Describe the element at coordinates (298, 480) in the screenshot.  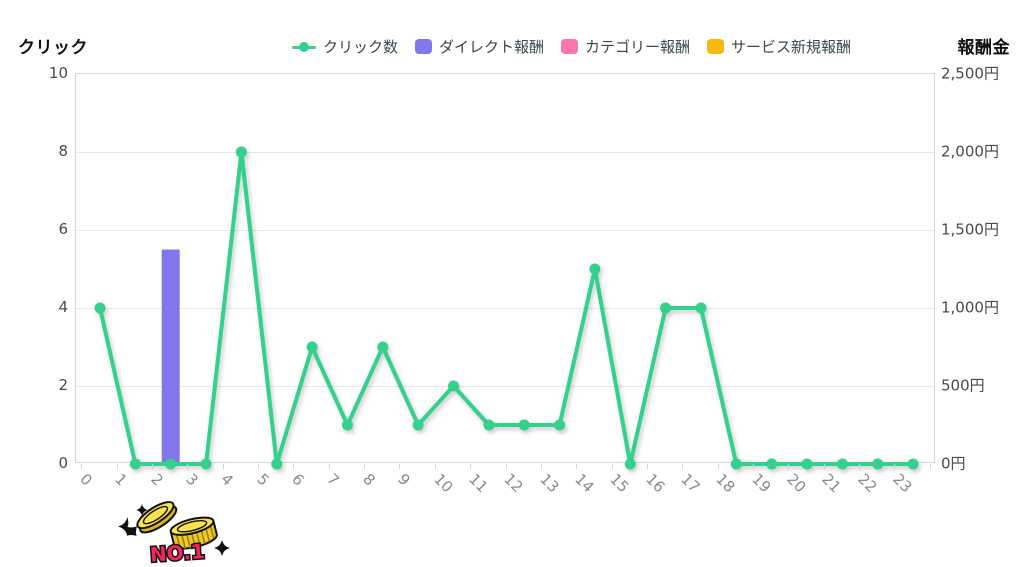
I see `x-axis-tick-label: 6` at that location.